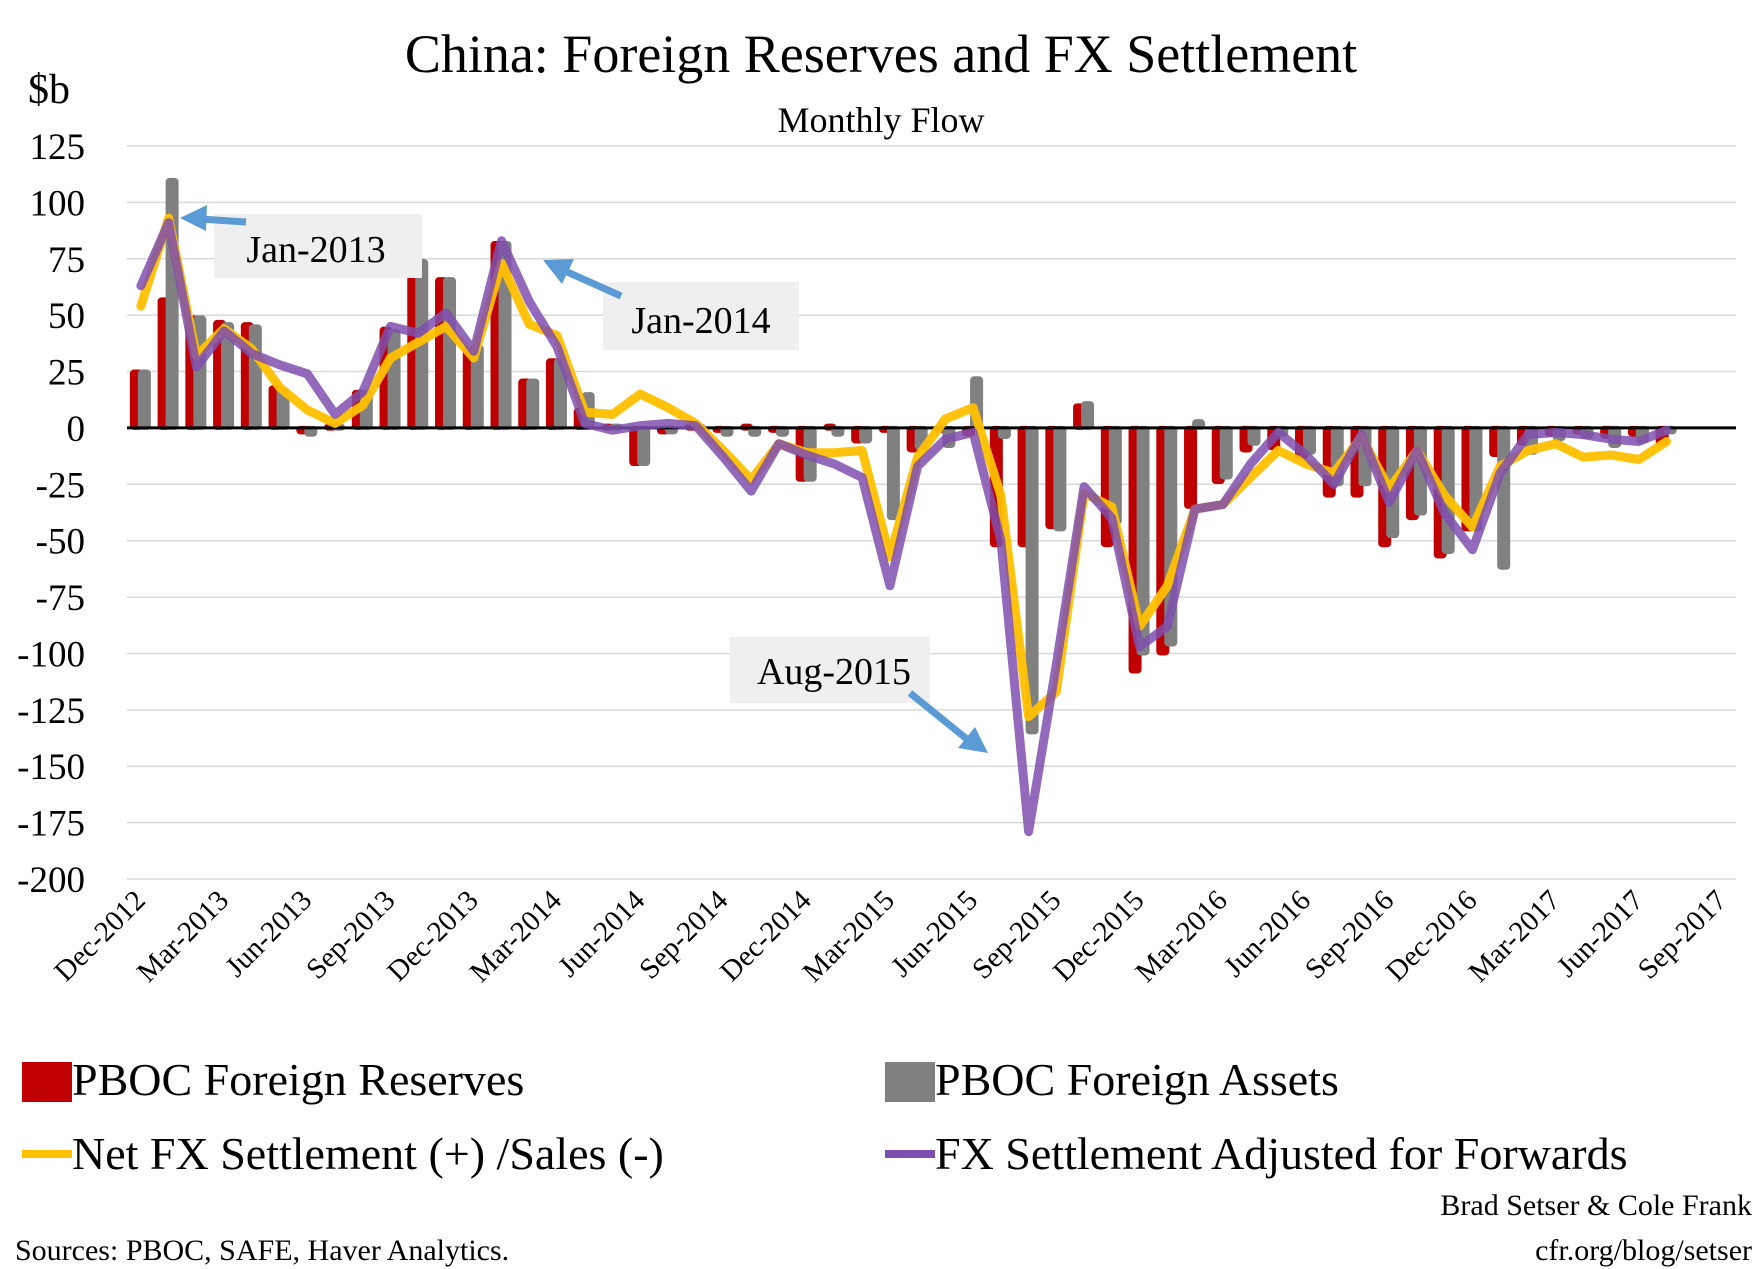 Image resolution: width=1762 pixels, height=1269 pixels. What do you see at coordinates (47, 1082) in the screenshot?
I see `legend-swatch-bar-red` at bounding box center [47, 1082].